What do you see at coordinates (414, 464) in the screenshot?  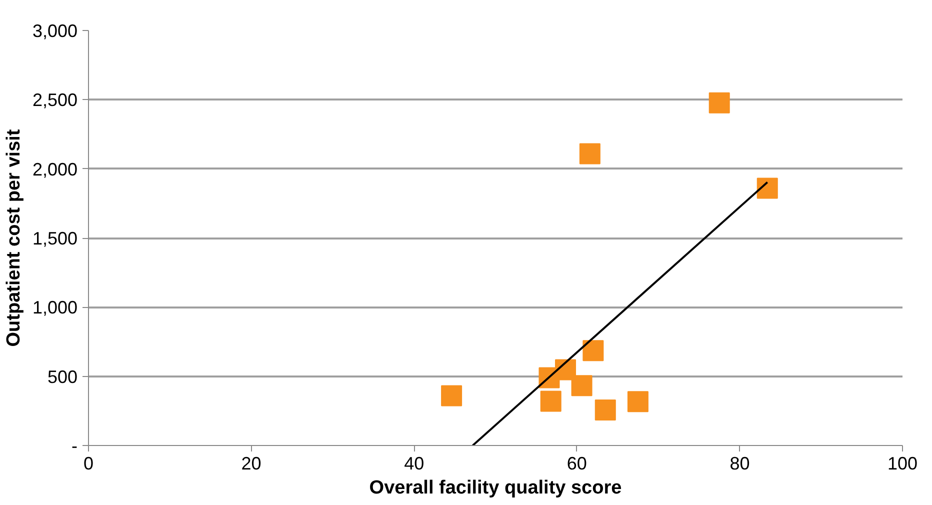 I see `x-tick-label: 40` at bounding box center [414, 464].